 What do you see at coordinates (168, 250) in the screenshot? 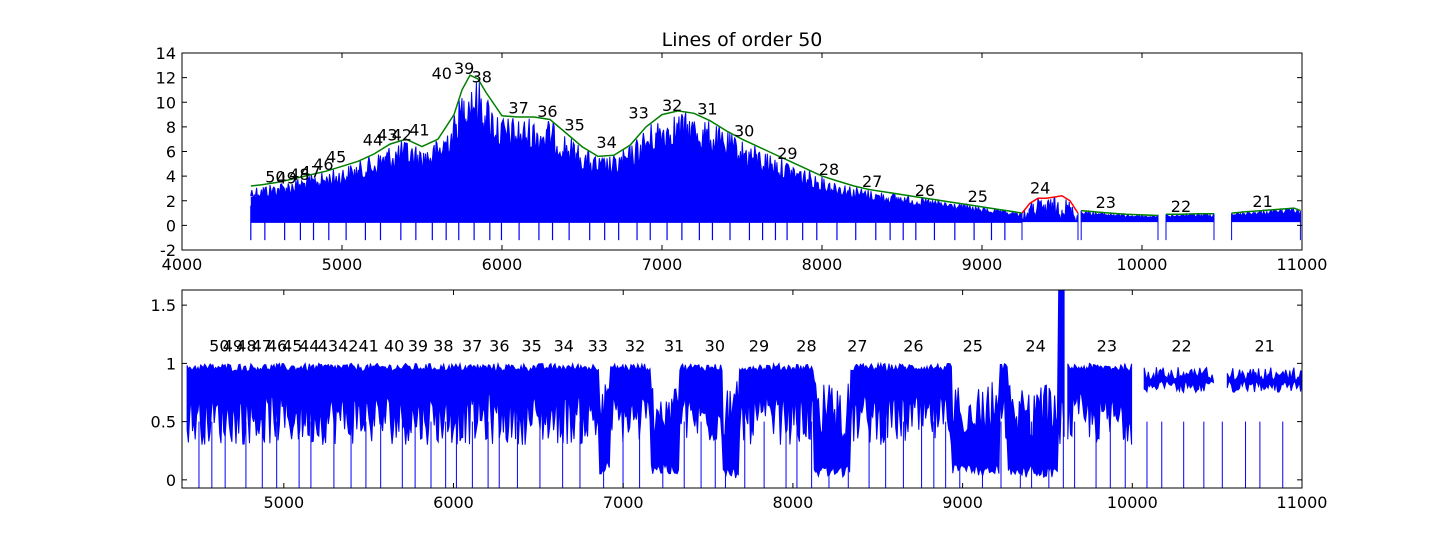
I see `top-ytick-label: -2` at bounding box center [168, 250].